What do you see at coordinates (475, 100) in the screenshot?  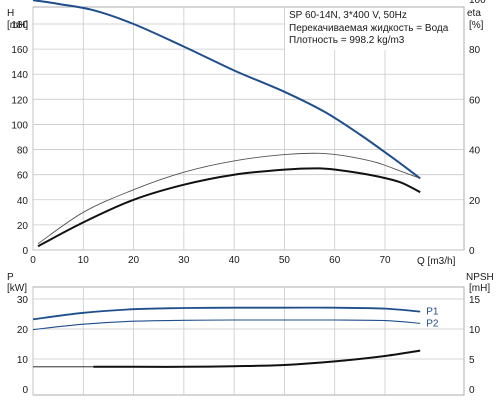 I see `eta-tick-label: 60` at bounding box center [475, 100].